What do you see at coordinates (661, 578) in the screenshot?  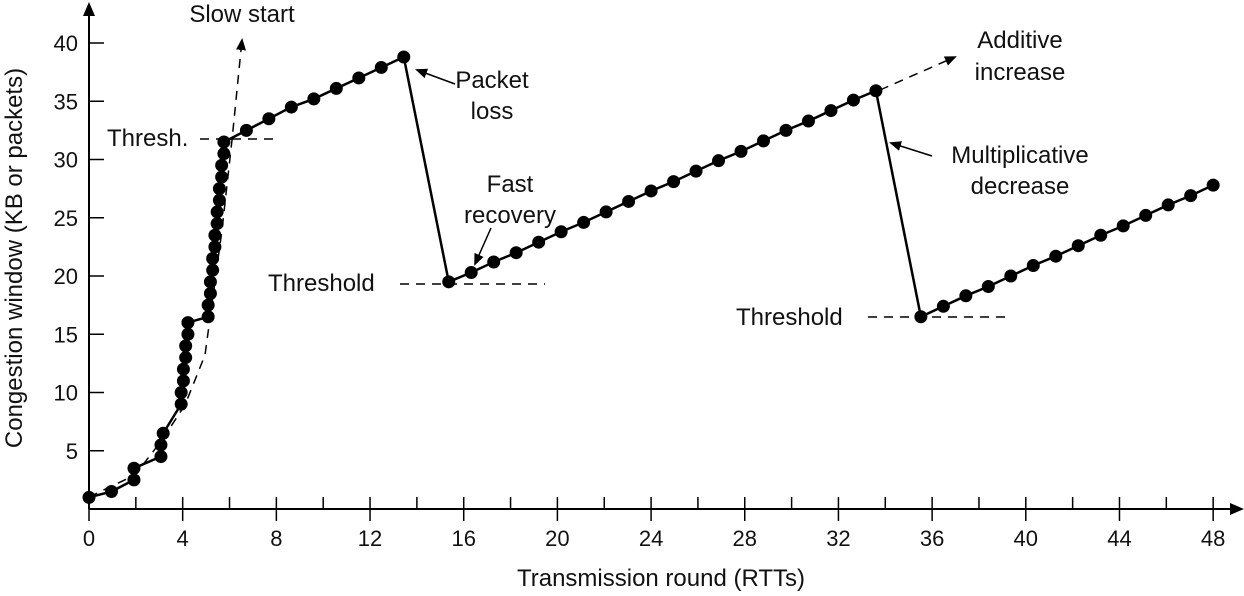 I see `x-axis-title: Transmission round (RTTs)` at bounding box center [661, 578].